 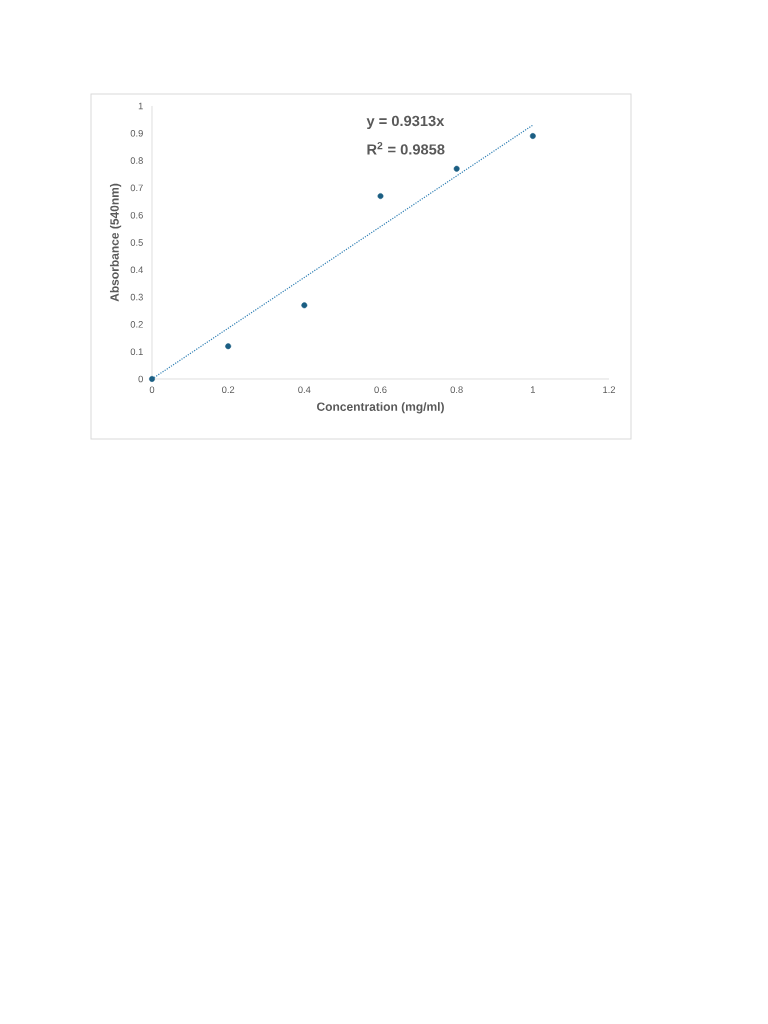 What do you see at coordinates (136, 215) in the screenshot?
I see `y-tick-label: 0.6` at bounding box center [136, 215].